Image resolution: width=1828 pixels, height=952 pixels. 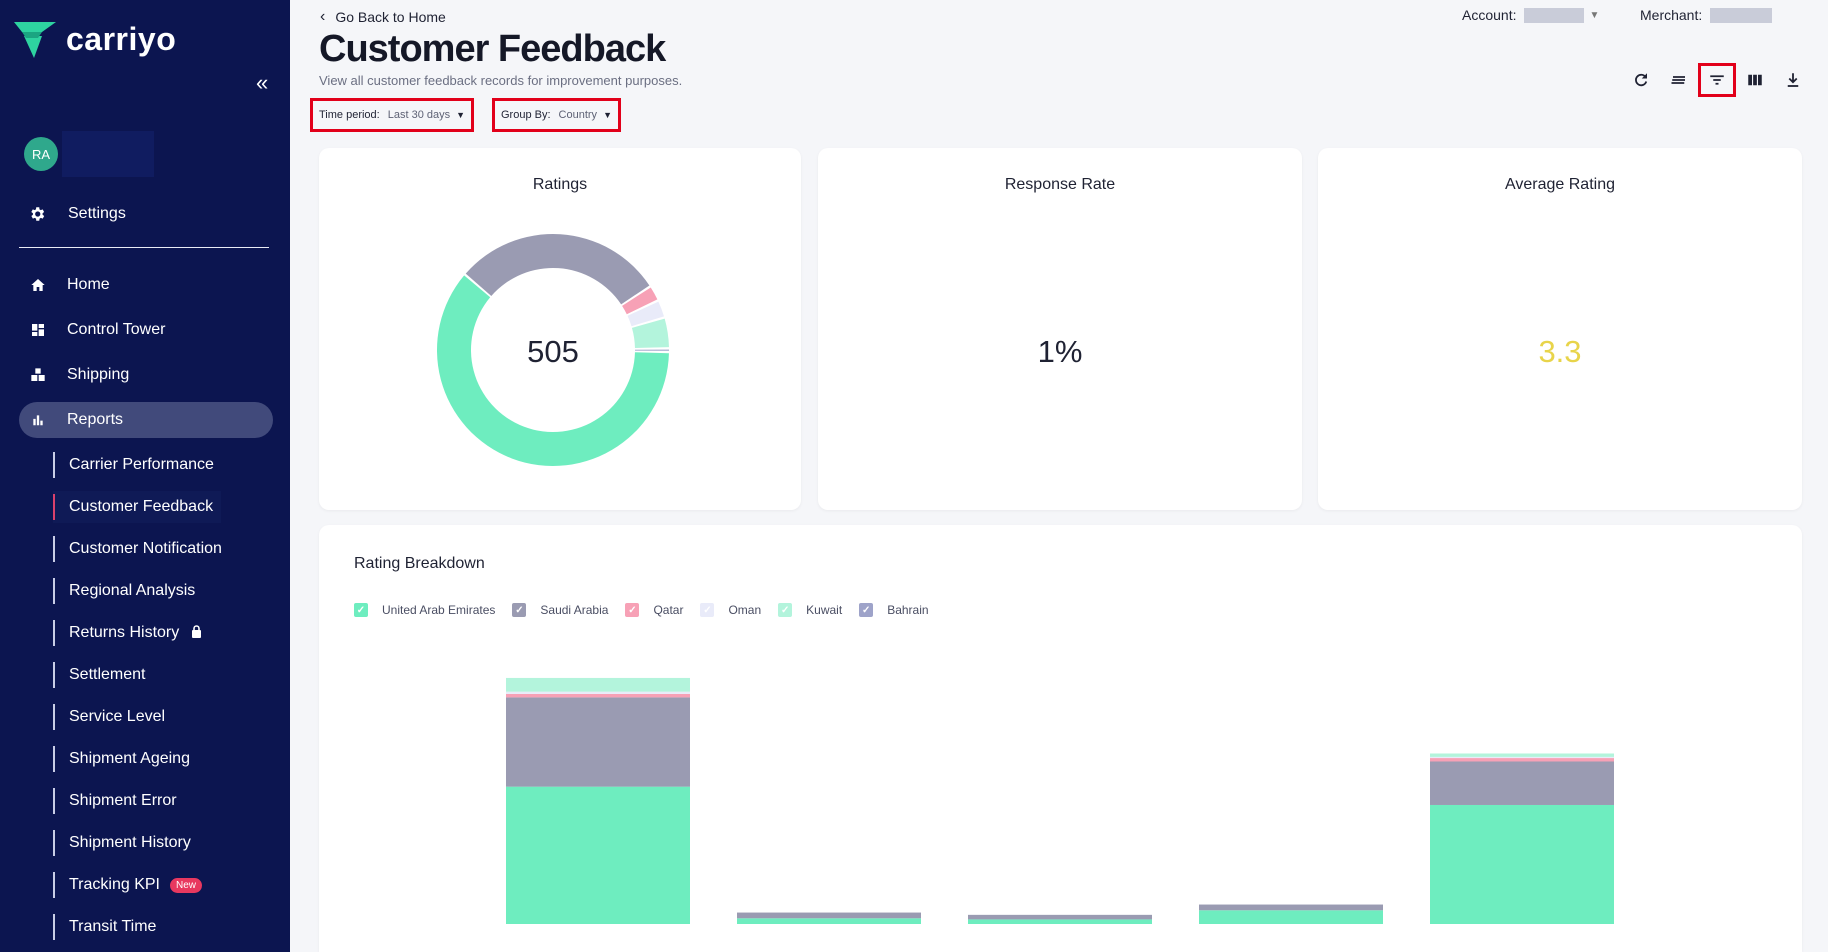 I want to click on legend-item: ✓ Oman, so click(x=730, y=610).